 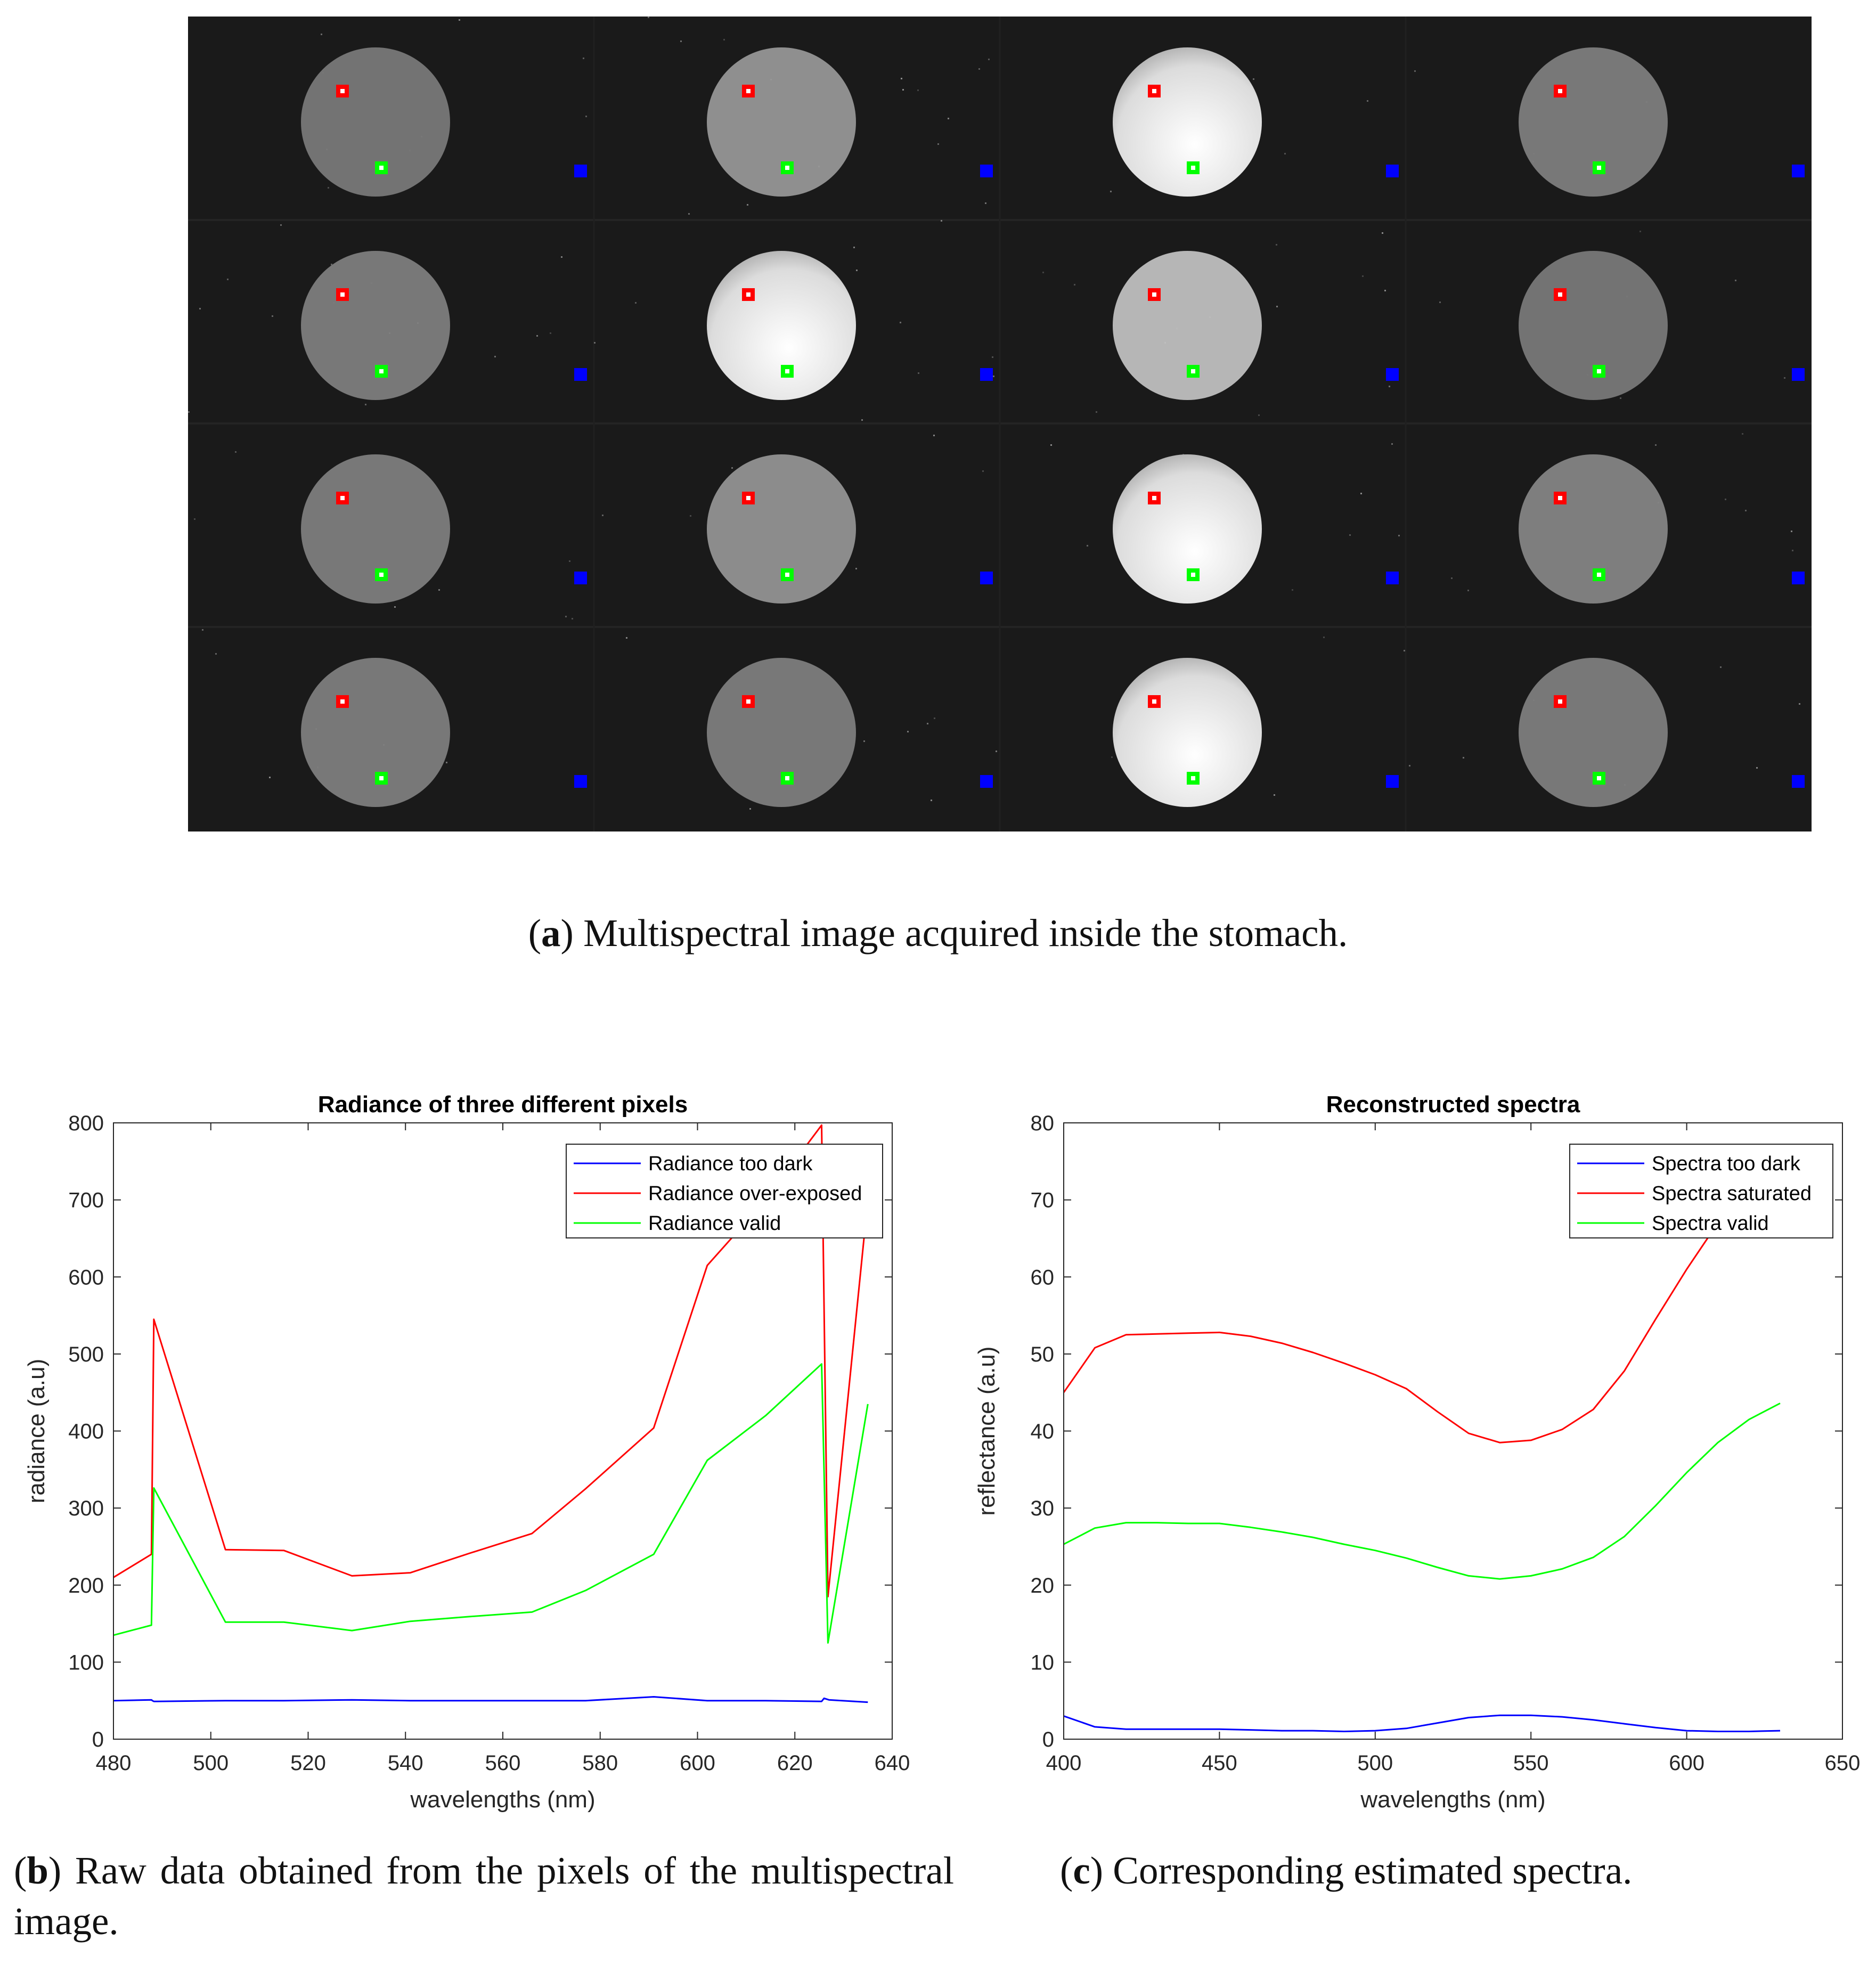 What do you see at coordinates (1422, 1491) in the screenshot?
I see `series-line-spectra-valid` at bounding box center [1422, 1491].